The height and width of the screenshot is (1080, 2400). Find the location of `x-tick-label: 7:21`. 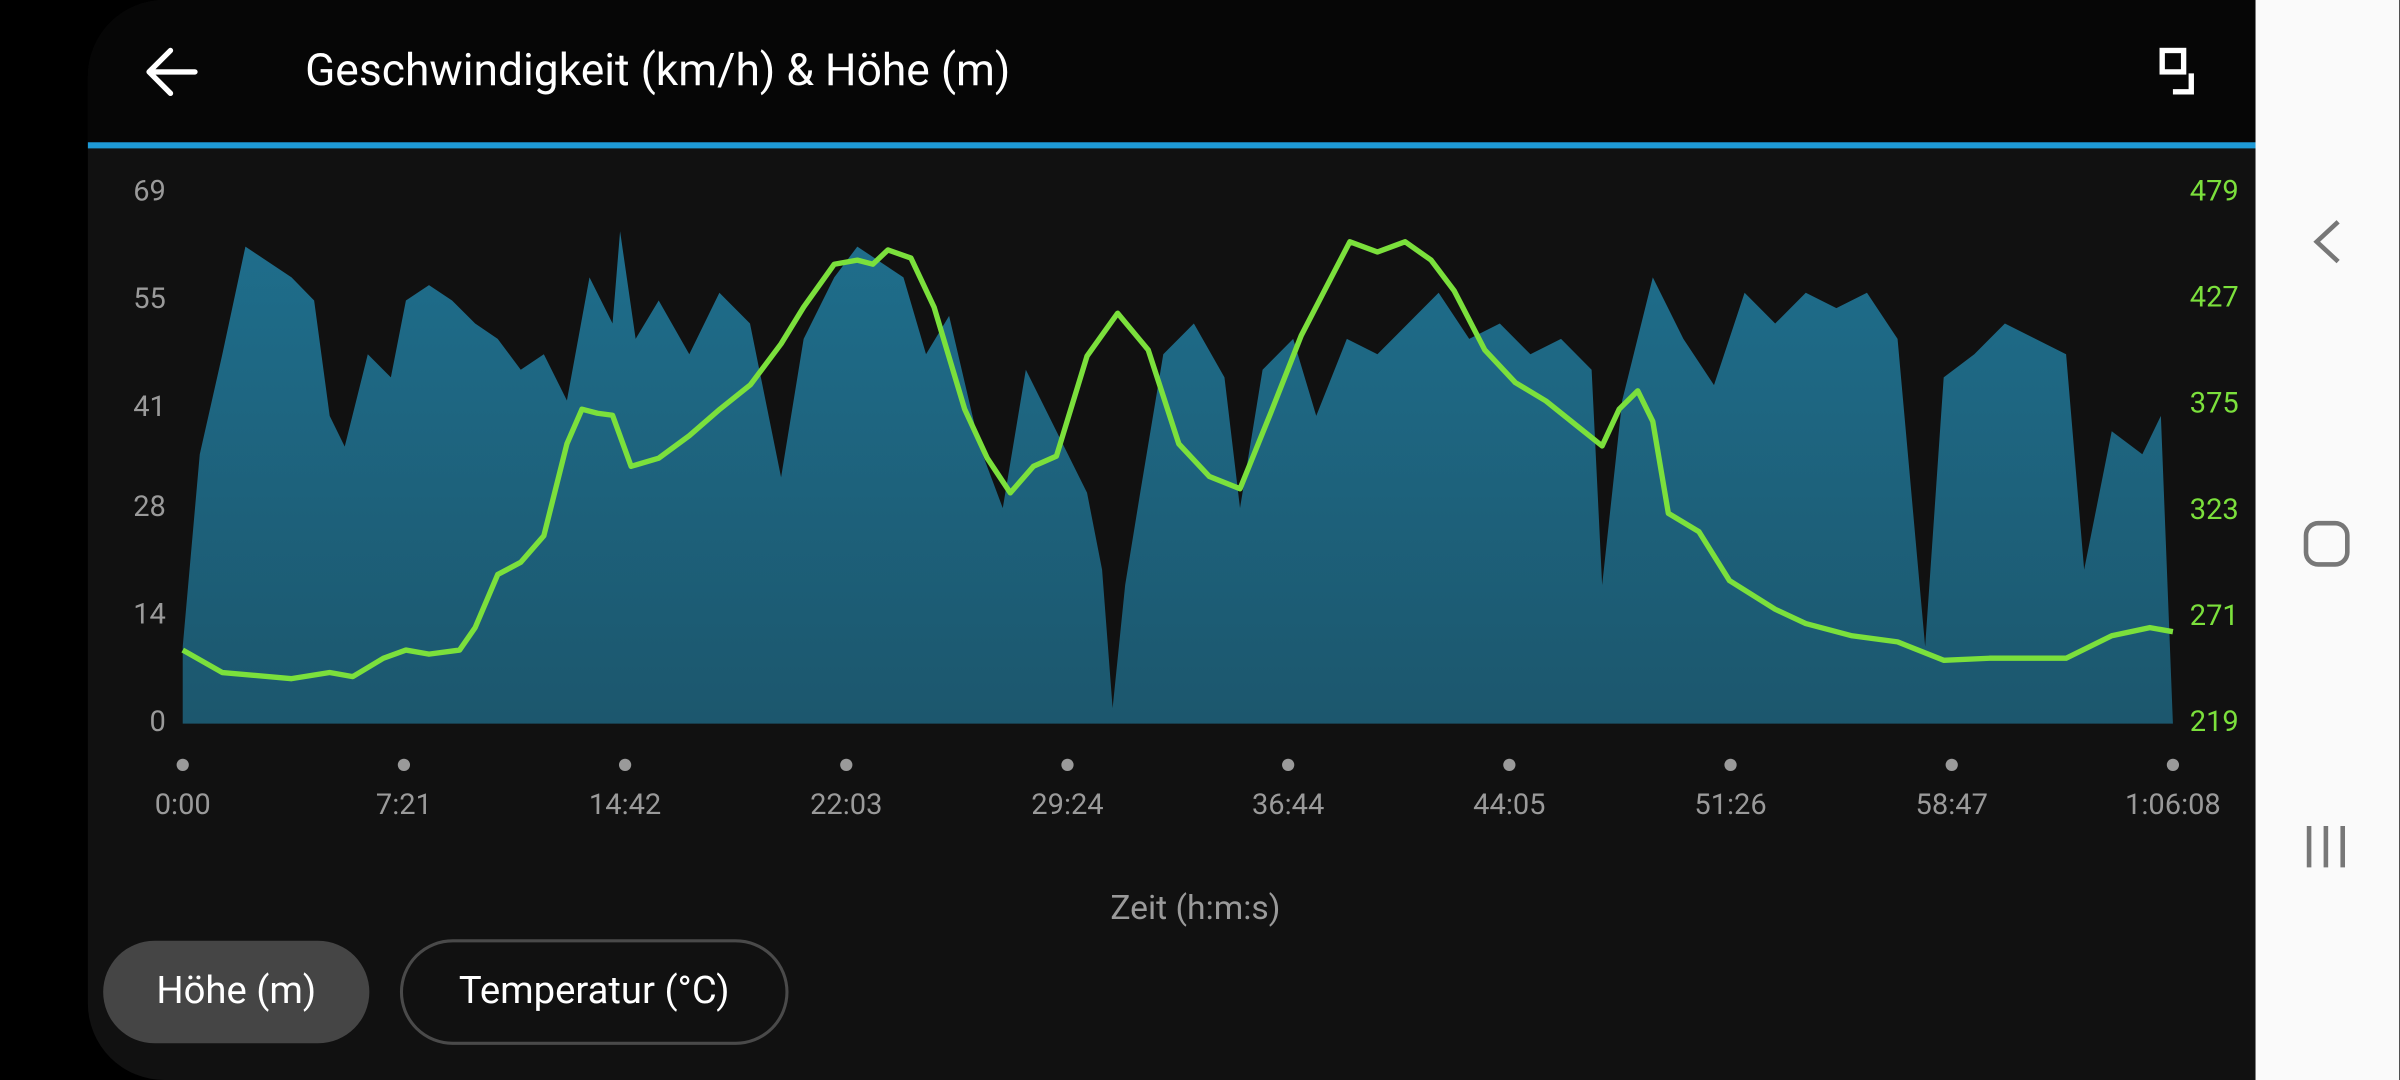

x-tick-label: 7:21 is located at coordinates (404, 805).